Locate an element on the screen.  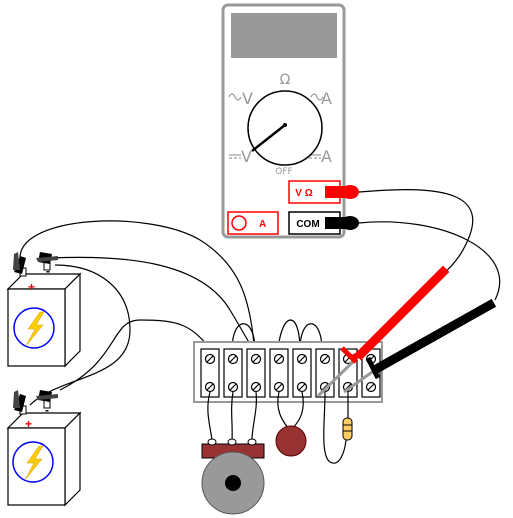
selector-pointer is located at coordinates (268, 138).